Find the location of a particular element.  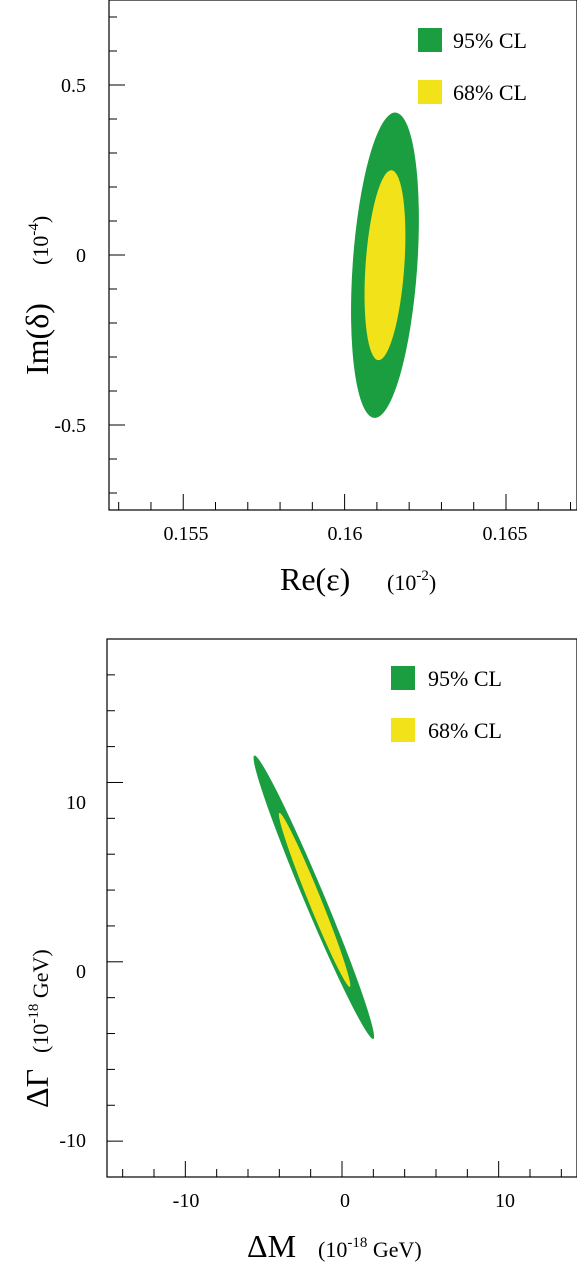

chart-1-ytick-label: 0.5 is located at coordinates (73, 86).